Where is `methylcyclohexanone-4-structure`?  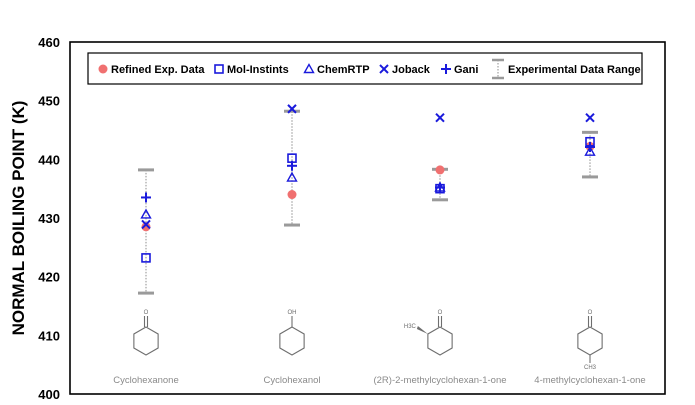 methylcyclohexanone-4-structure is located at coordinates (590, 341).